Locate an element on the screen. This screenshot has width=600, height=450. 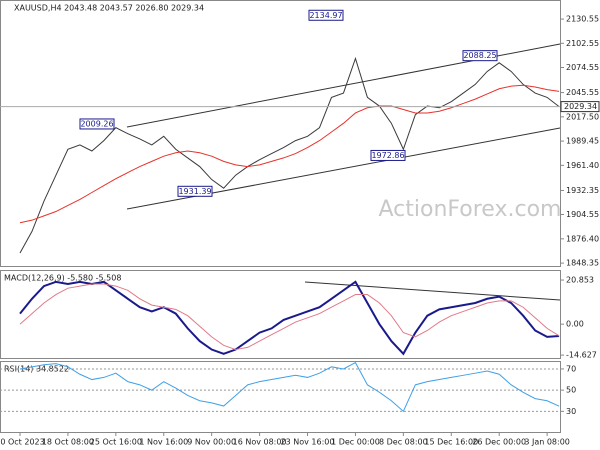
x-tick-label: 1 Dec 00:00 is located at coordinates (355, 442).